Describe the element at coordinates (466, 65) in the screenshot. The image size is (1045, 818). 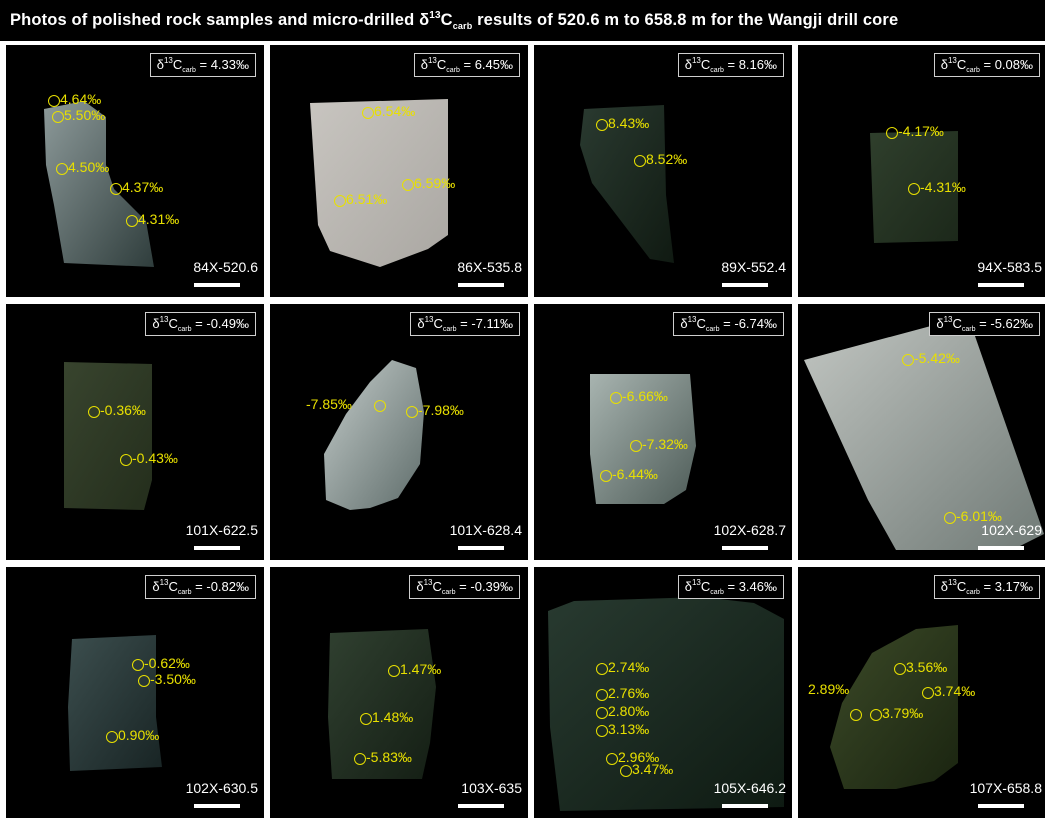
I see `bulk-delta13c-box: δ13Ccarb = 6.45‰` at that location.